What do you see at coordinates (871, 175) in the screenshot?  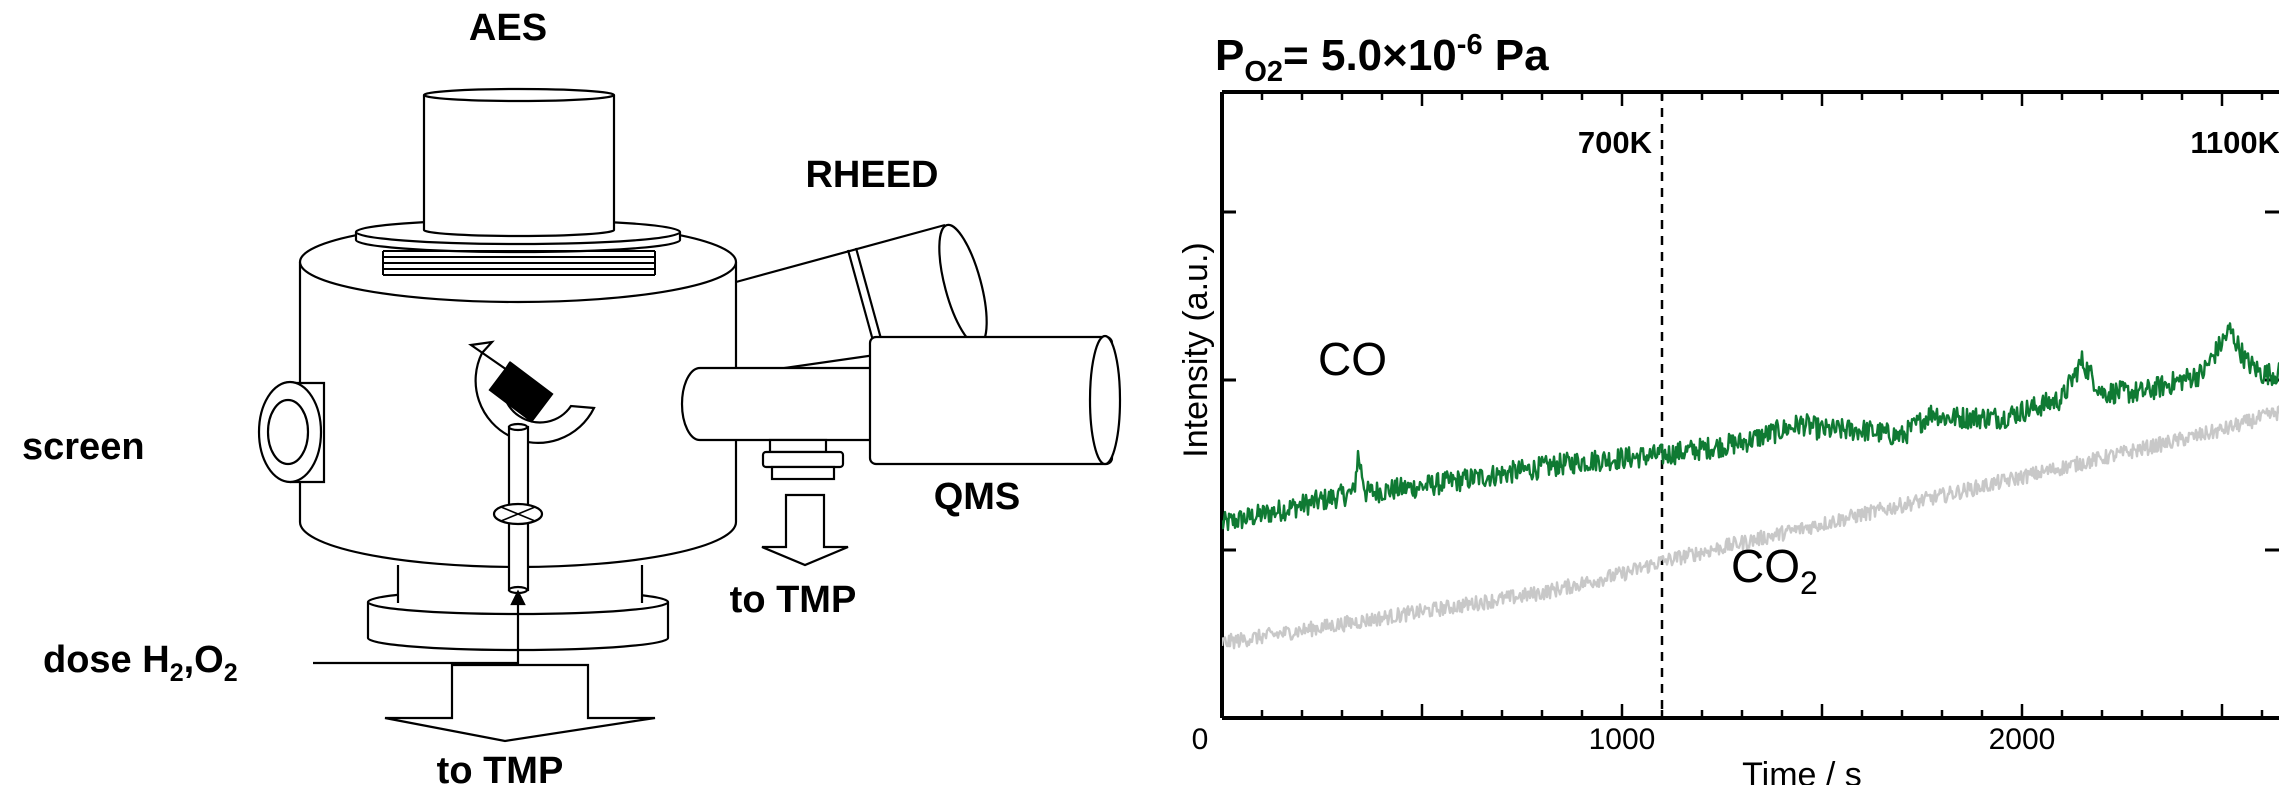 I see `rheed-label: RHEED` at bounding box center [871, 175].